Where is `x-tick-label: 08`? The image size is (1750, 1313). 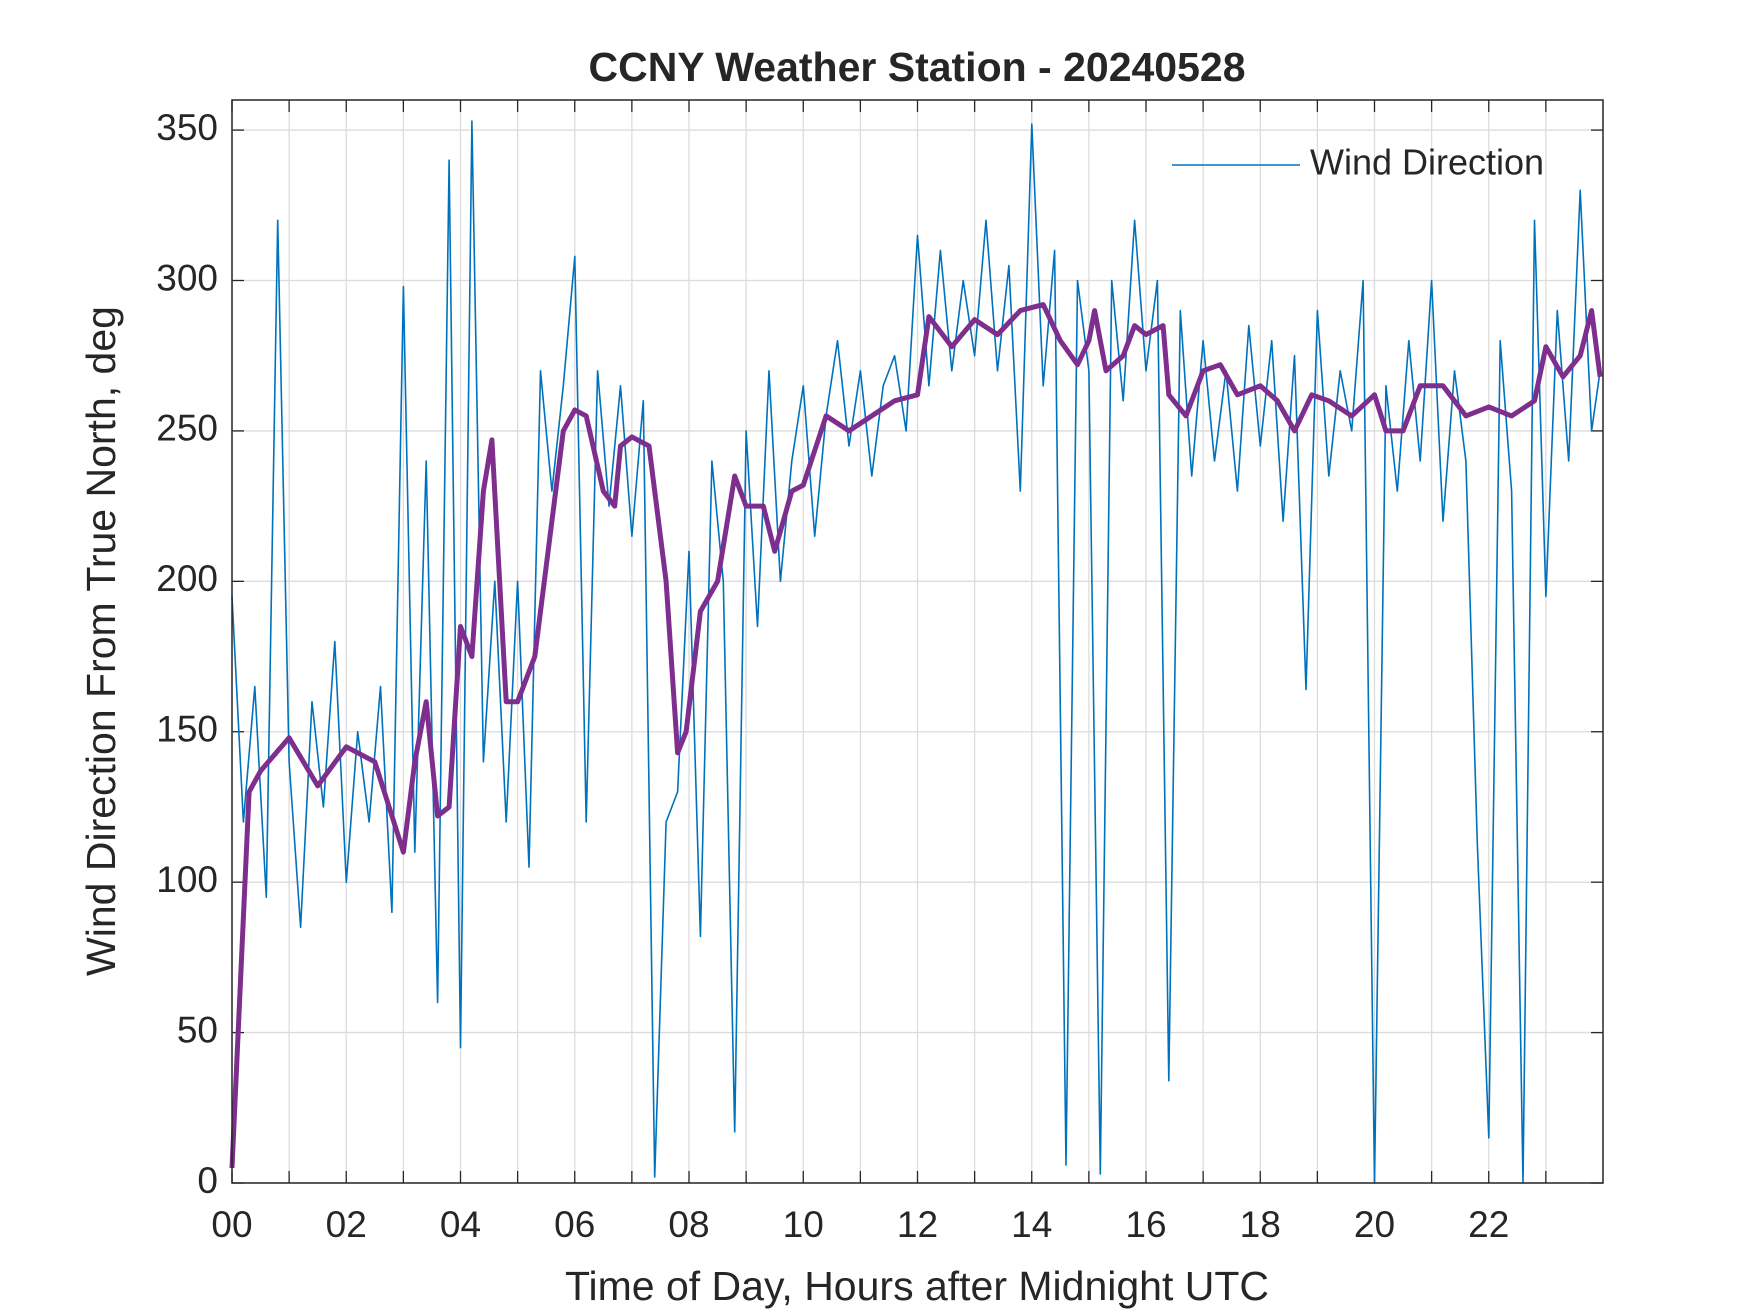
x-tick-label: 08 is located at coordinates (688, 1224).